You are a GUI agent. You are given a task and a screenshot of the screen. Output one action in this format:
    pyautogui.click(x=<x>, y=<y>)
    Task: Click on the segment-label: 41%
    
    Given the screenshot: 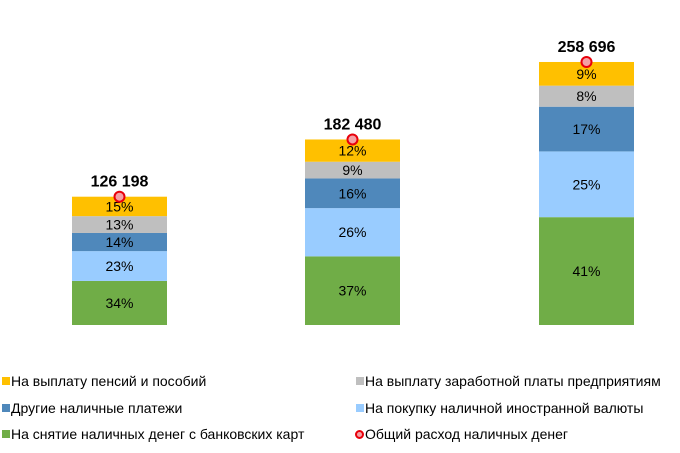 What is the action you would take?
    pyautogui.click(x=586, y=271)
    